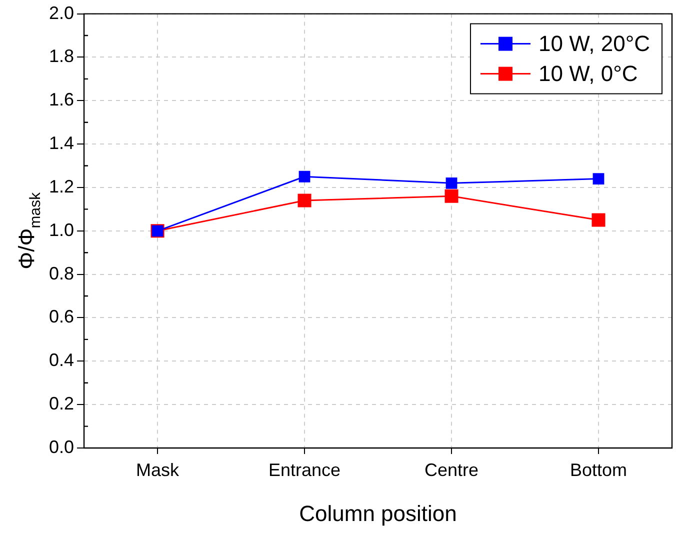  What do you see at coordinates (451, 470) in the screenshot?
I see `x-tick-label: Centre` at bounding box center [451, 470].